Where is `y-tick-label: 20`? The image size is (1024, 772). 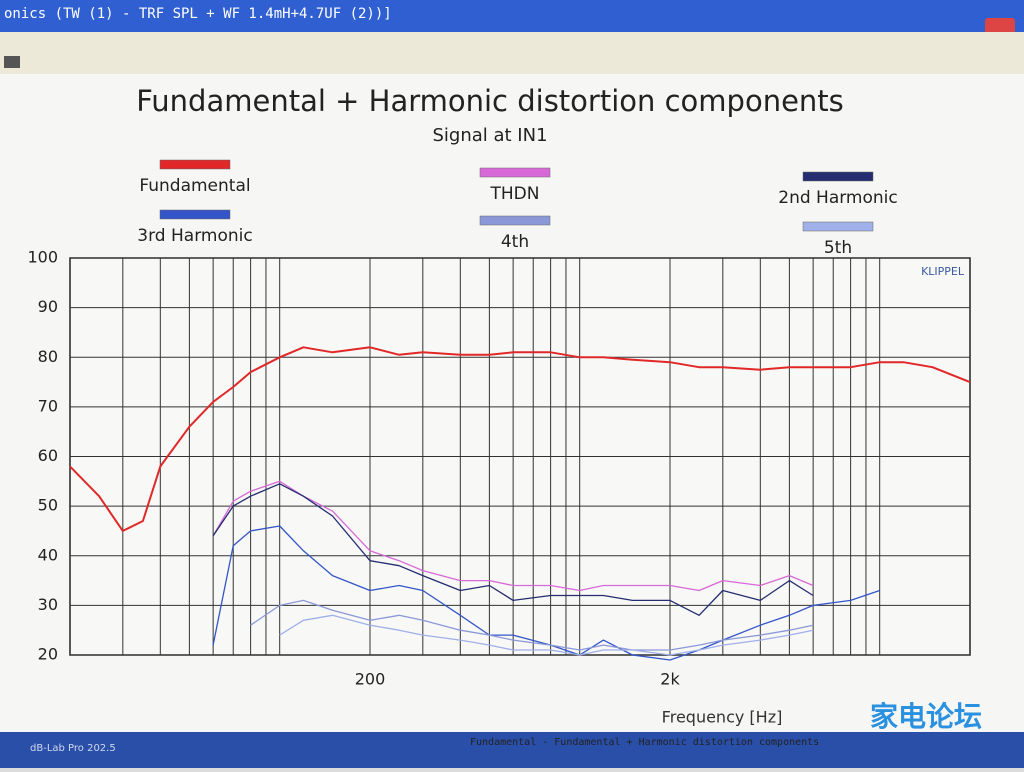
y-tick-label: 20 is located at coordinates (48, 654).